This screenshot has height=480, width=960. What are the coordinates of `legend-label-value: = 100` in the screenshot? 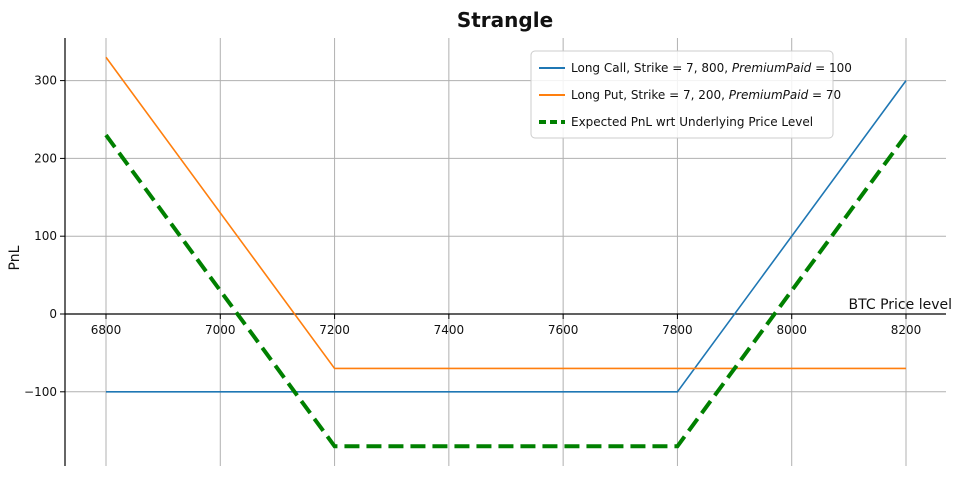 It's located at (831, 68).